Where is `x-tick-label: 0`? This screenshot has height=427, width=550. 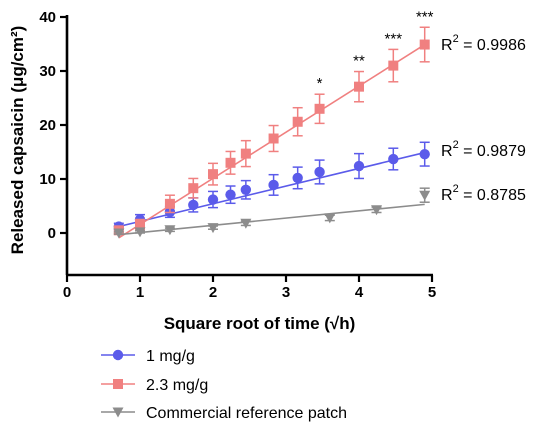
x-tick-label: 0 is located at coordinates (67, 292).